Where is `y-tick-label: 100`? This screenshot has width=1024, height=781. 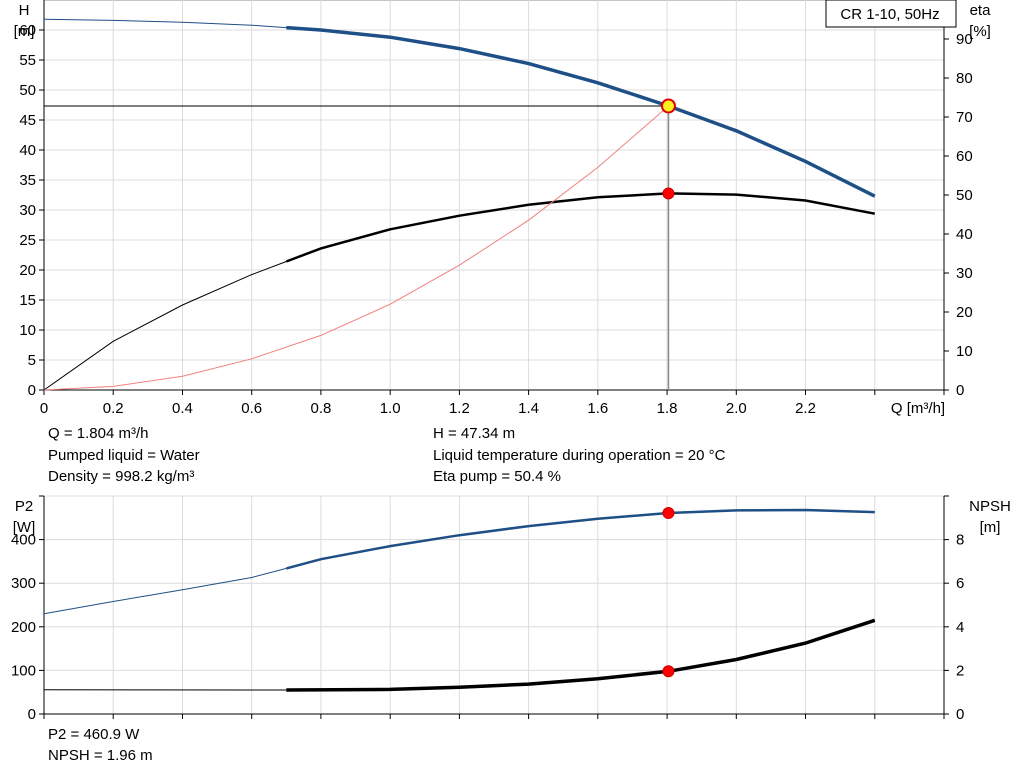
y-tick-label: 100 is located at coordinates (23, 670).